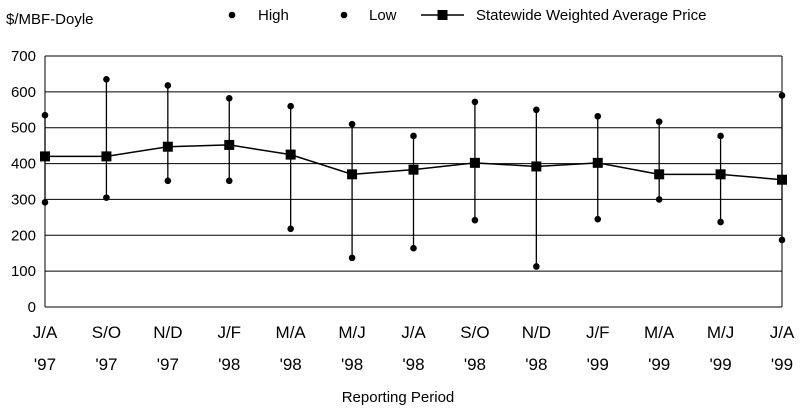  I want to click on x-tick-label-8-year: '98, so click(536, 364).